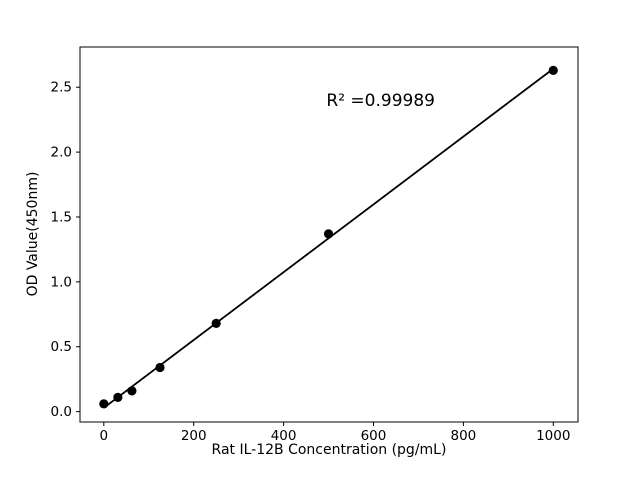 This screenshot has height=480, width=640. What do you see at coordinates (104, 436) in the screenshot?
I see `x-tick-label: 0` at bounding box center [104, 436].